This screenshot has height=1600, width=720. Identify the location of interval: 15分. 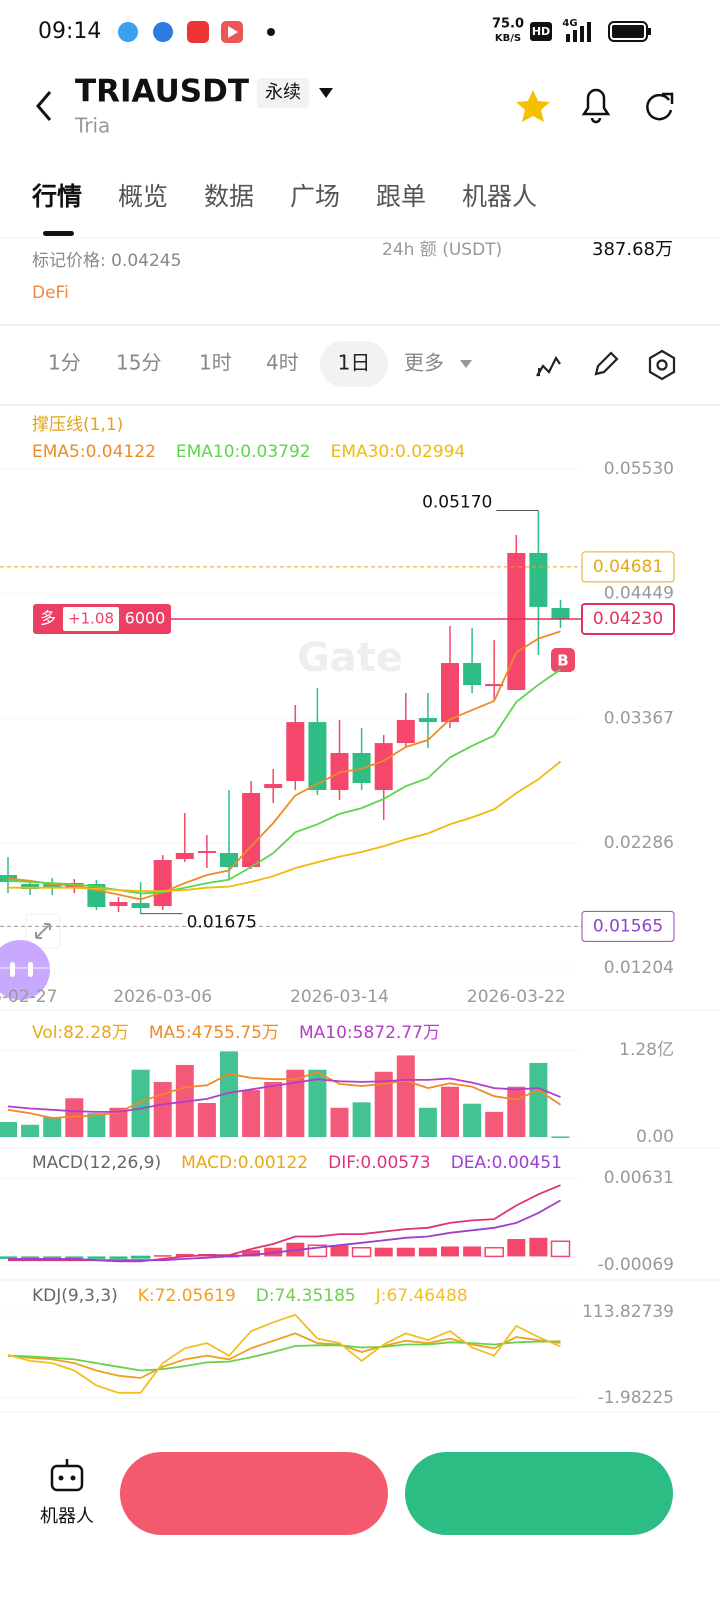
(138, 363).